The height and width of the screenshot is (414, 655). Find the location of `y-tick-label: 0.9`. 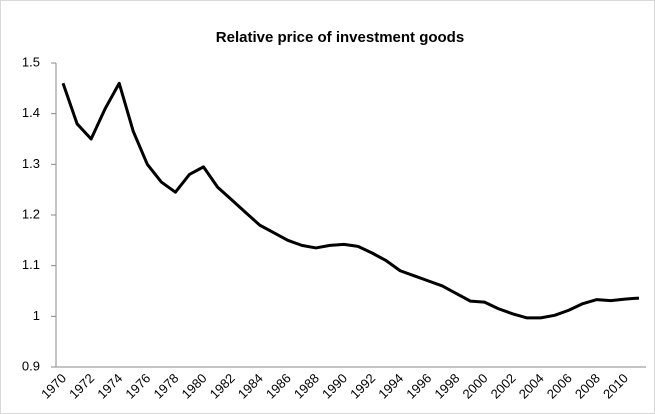

y-tick-label: 0.9 is located at coordinates (31, 365).